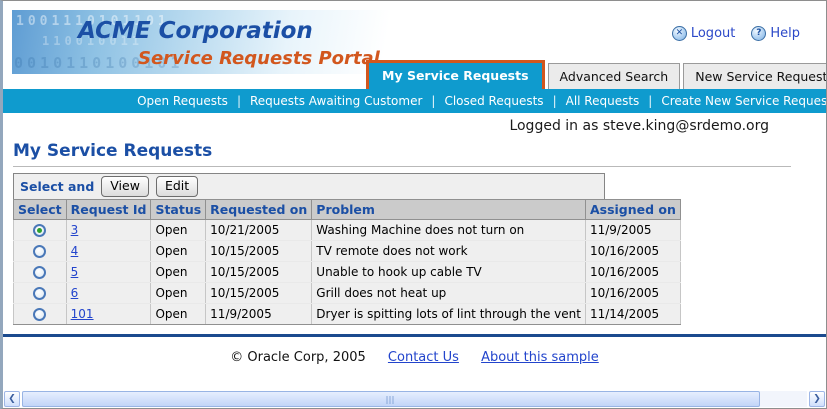 The width and height of the screenshot is (827, 409). What do you see at coordinates (759, 33) in the screenshot?
I see `help-icon: ?` at bounding box center [759, 33].